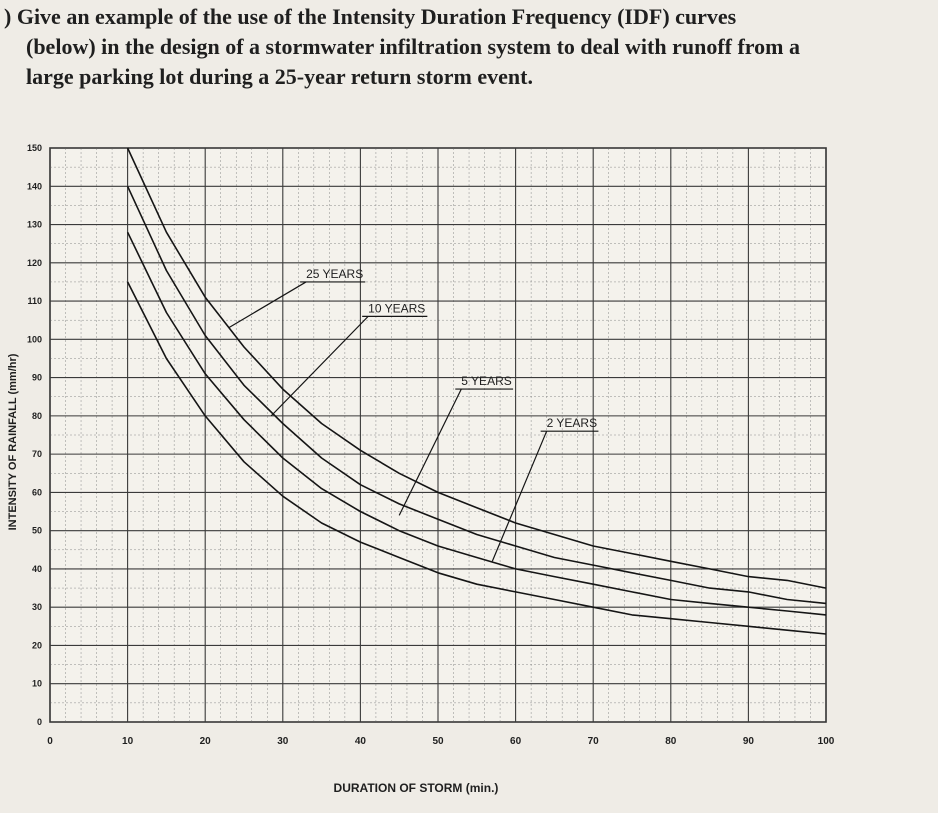 This screenshot has height=813, width=938. I want to click on y-tick-label: 10, so click(37, 684).